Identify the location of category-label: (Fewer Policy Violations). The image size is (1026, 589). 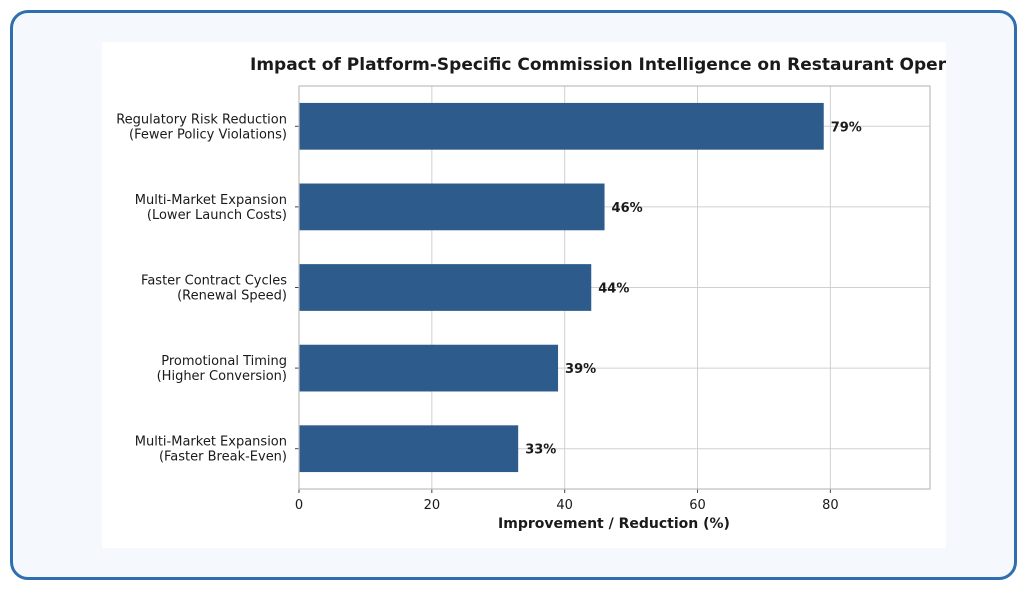
(208, 134).